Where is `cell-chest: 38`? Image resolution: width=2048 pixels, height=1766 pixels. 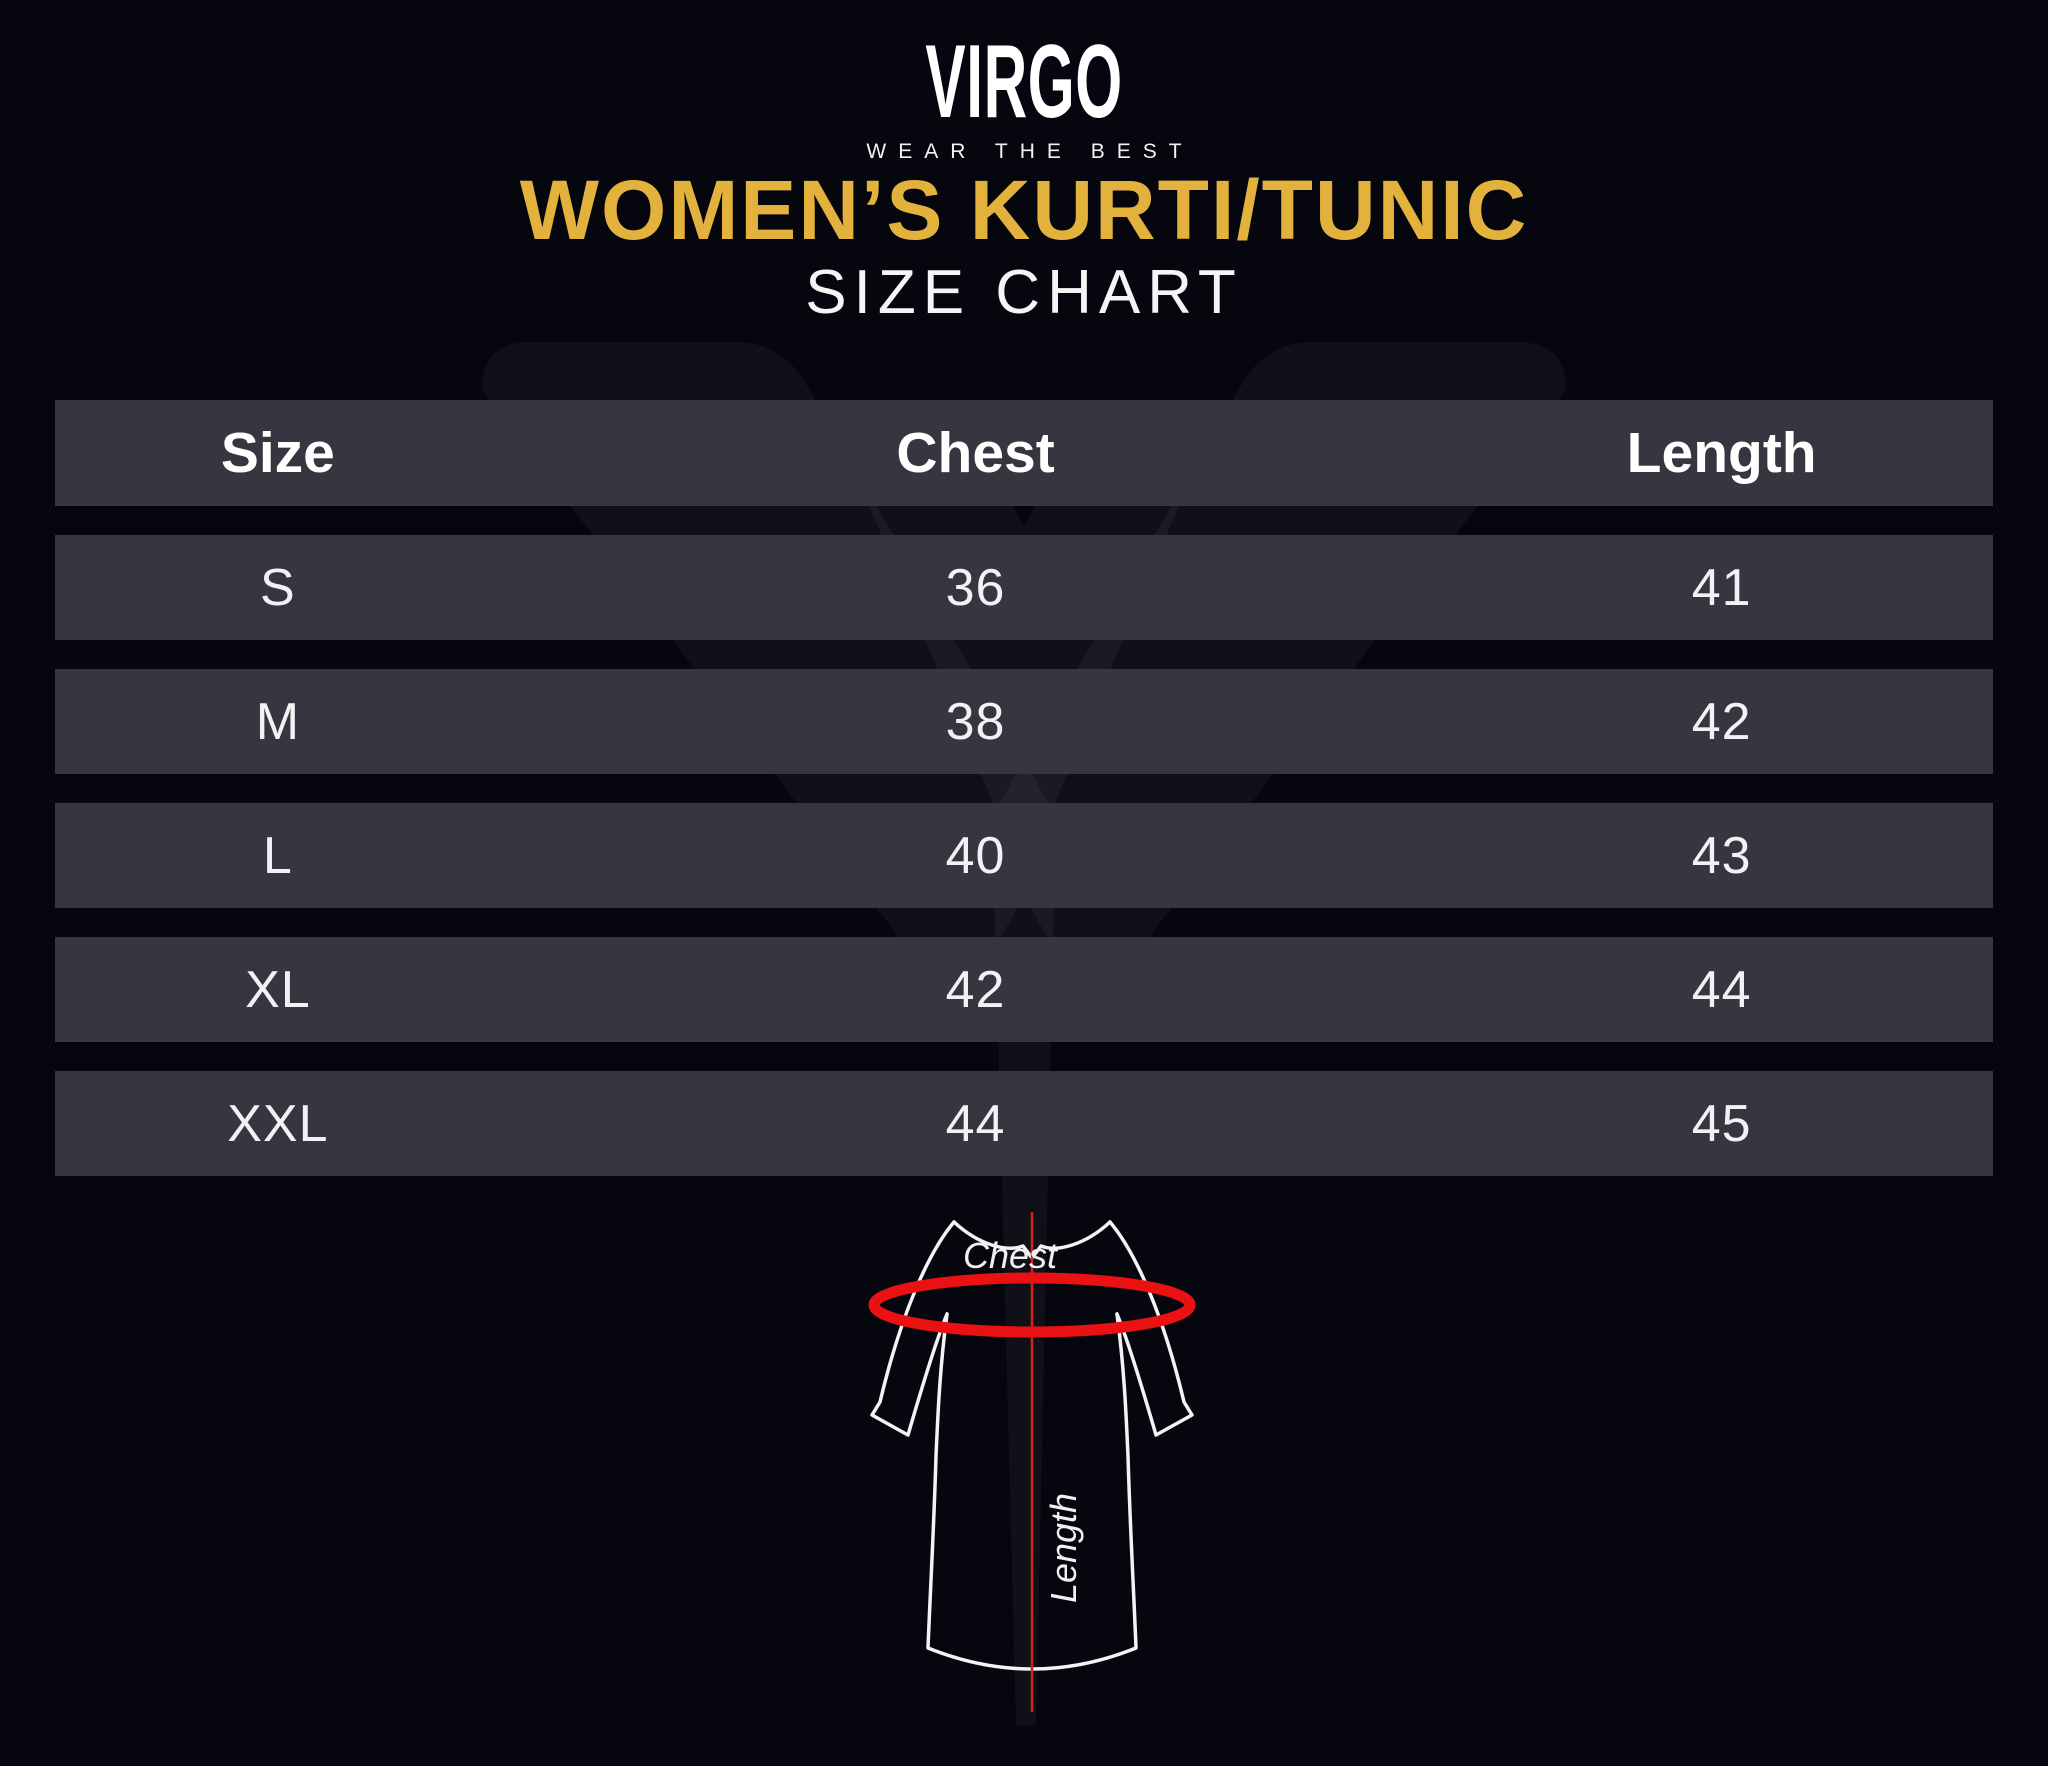 cell-chest: 38 is located at coordinates (975, 721).